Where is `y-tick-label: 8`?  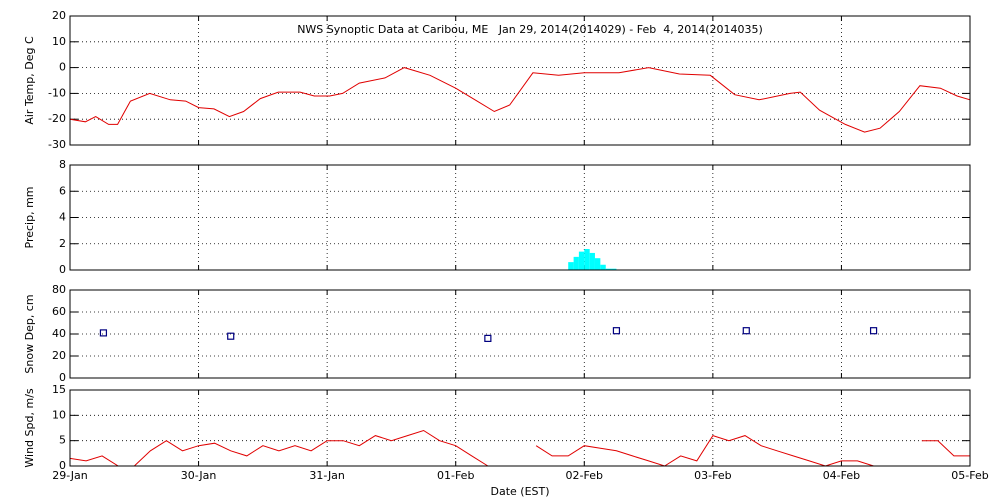 y-tick-label: 8 is located at coordinates (62, 164).